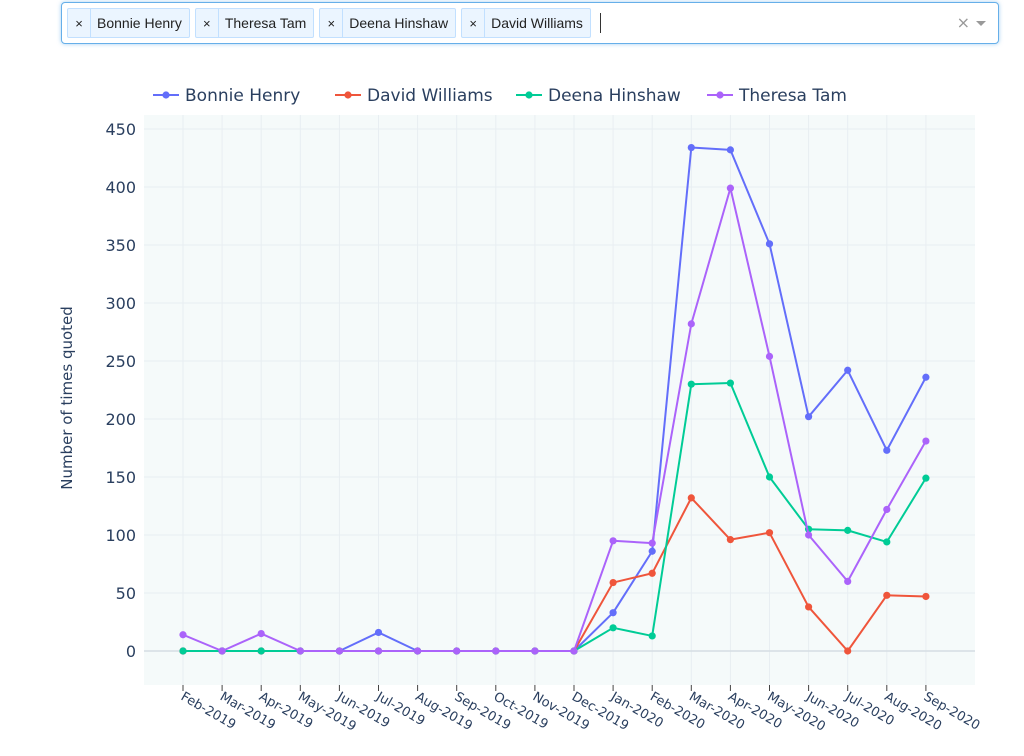  Describe the element at coordinates (120, 129) in the screenshot. I see `y-tick-label: 450` at that location.